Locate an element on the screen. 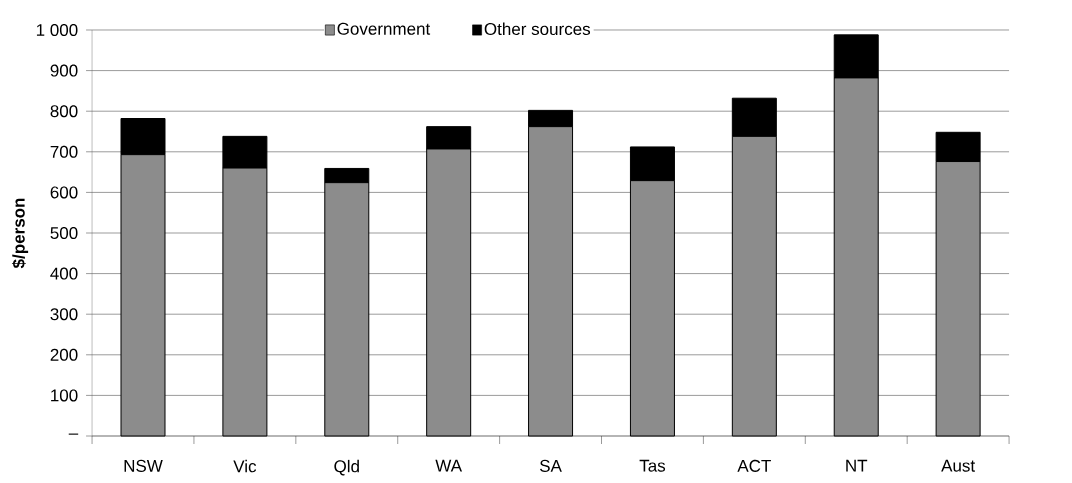 This screenshot has width=1072, height=483. y-tick-label: 500 is located at coordinates (64, 233).